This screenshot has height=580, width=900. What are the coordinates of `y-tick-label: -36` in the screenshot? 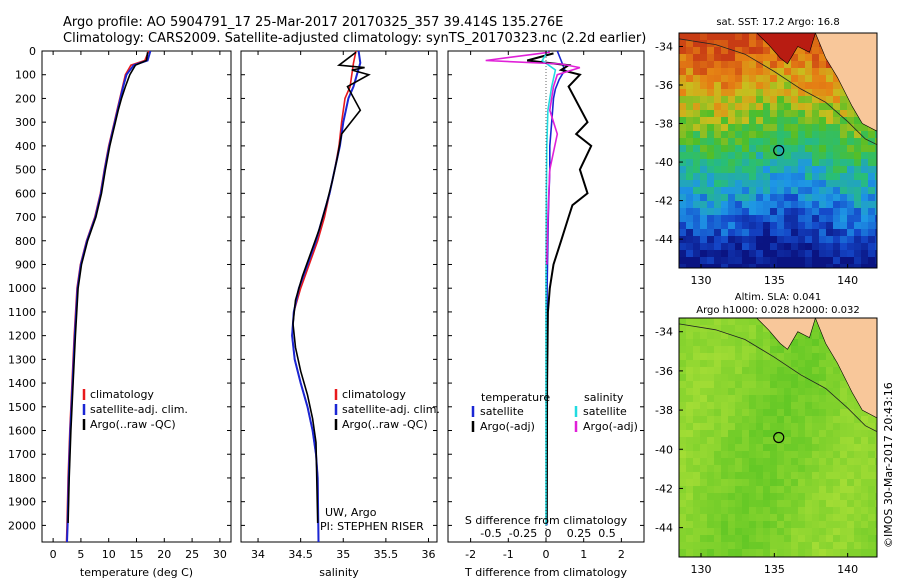 It's located at (664, 85).